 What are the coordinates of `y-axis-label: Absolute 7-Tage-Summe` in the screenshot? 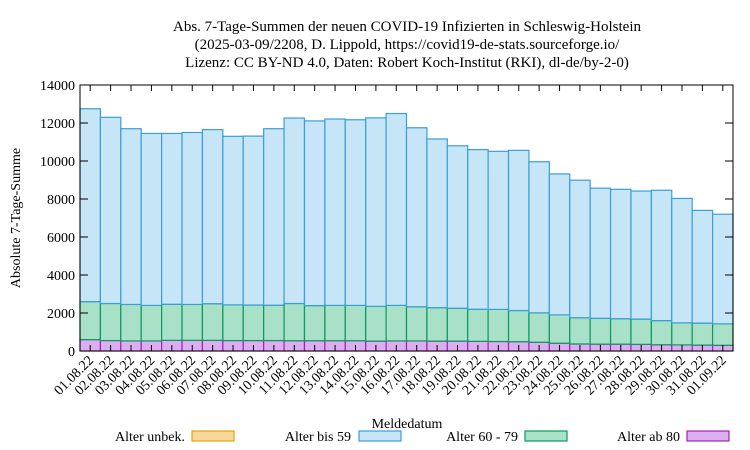 It's located at (16, 218).